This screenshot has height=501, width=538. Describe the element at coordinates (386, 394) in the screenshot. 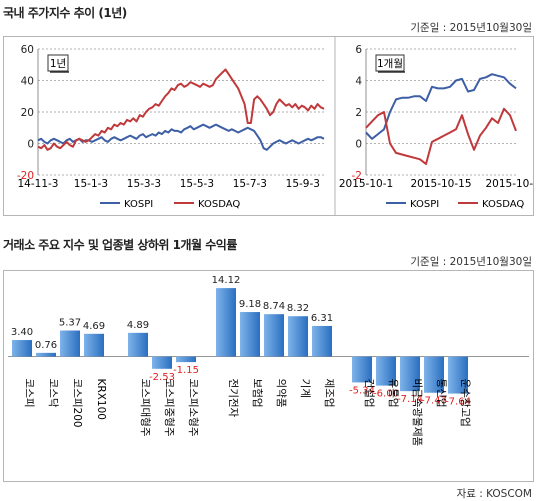

I see `bar-value-label: -6.00` at that location.